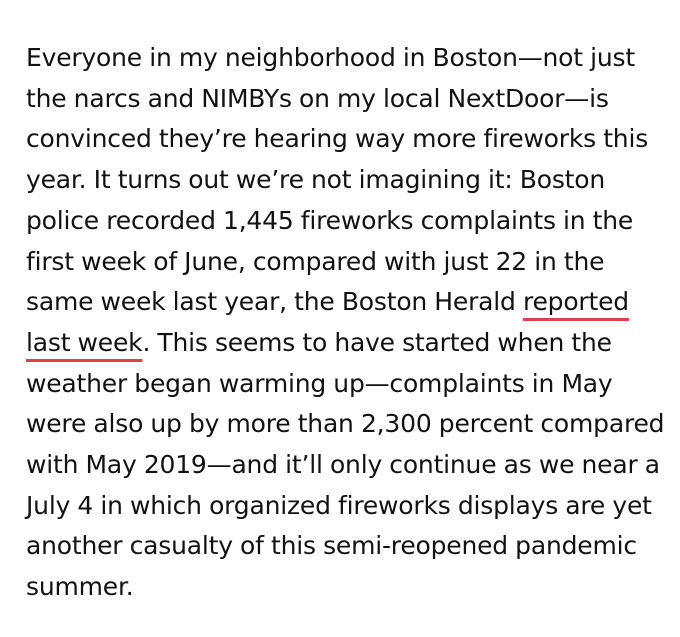  I want to click on last-week-link: last week, so click(84, 342).